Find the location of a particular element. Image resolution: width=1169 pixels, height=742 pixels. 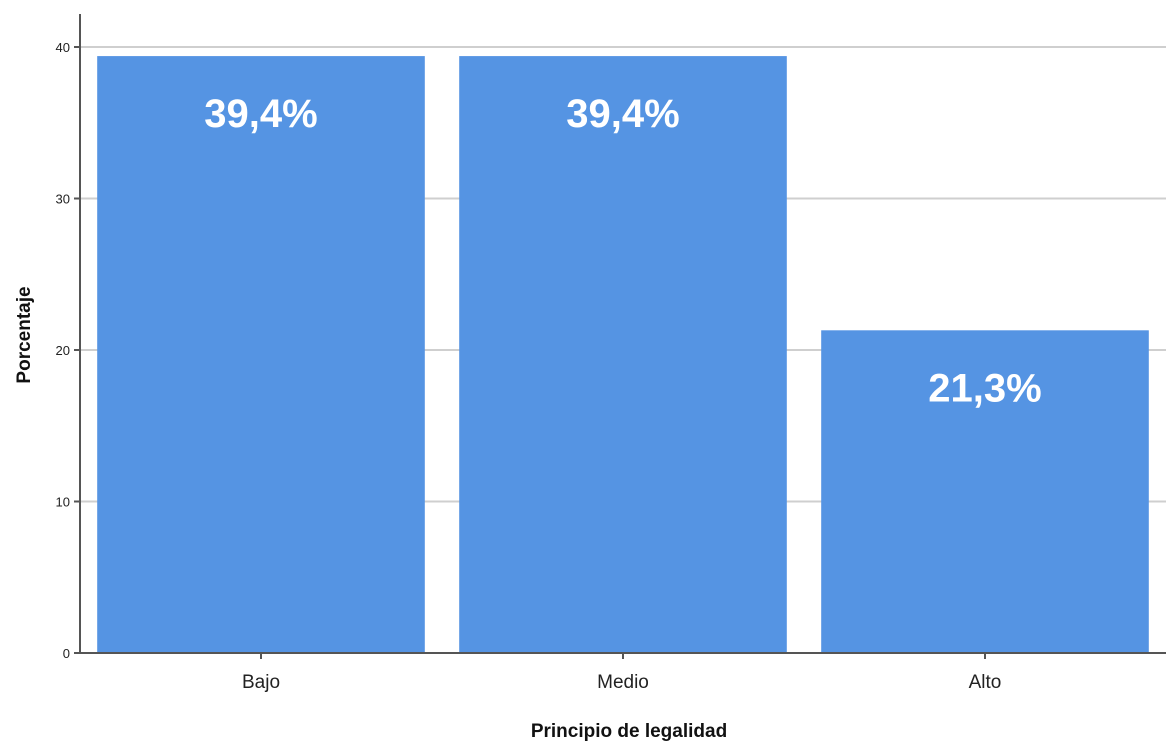

bar-alto is located at coordinates (985, 491).